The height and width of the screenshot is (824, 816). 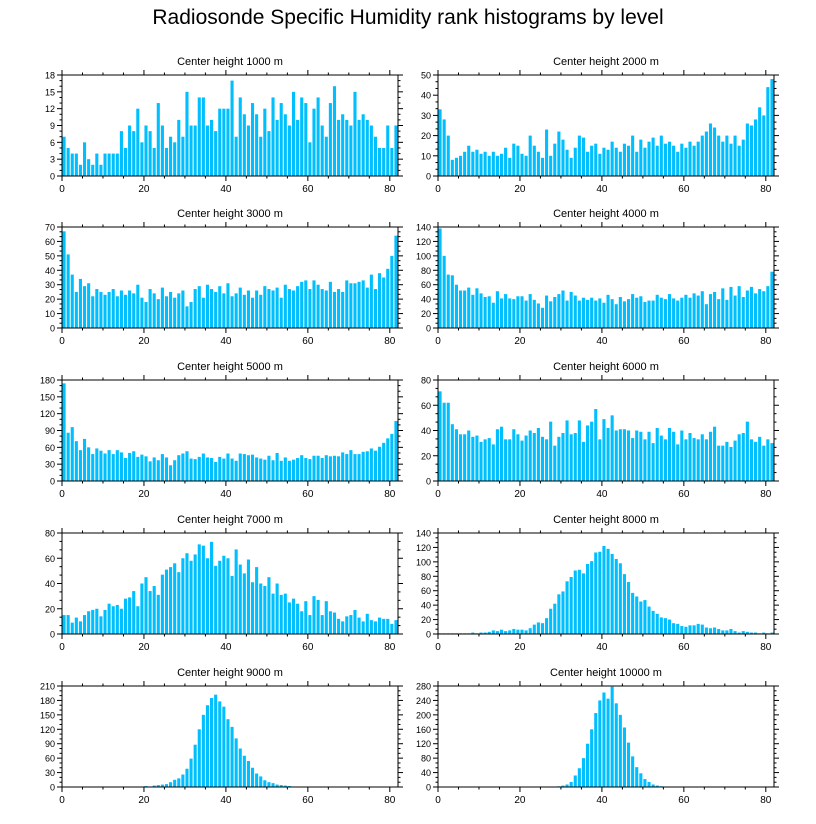 What do you see at coordinates (47, 687) in the screenshot?
I see `y-tick-label: 210` at bounding box center [47, 687].